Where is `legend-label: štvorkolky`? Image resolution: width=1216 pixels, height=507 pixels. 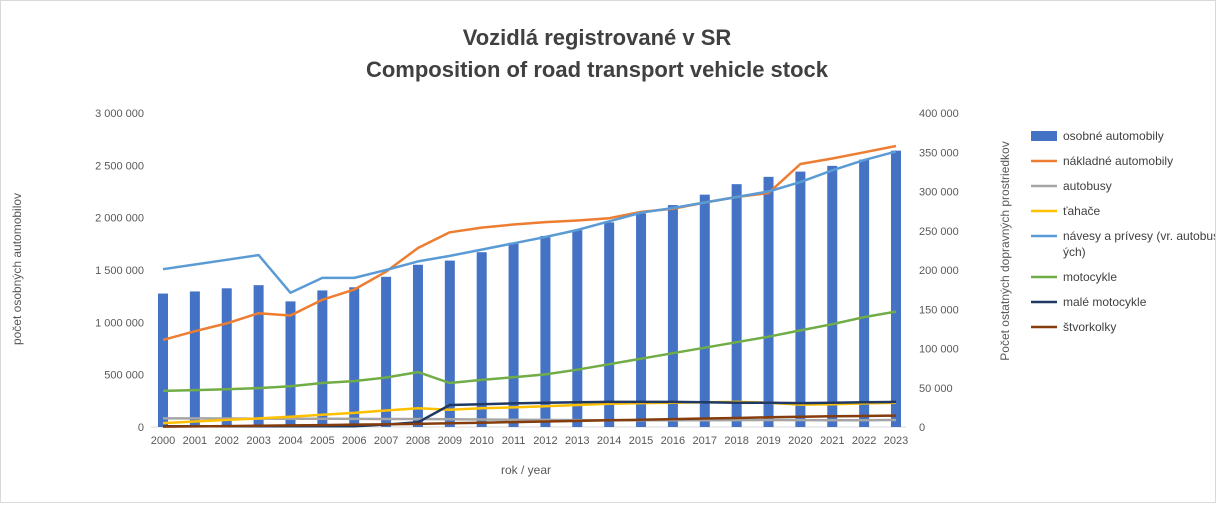
legend-label: štvorkolky is located at coordinates (1089, 327).